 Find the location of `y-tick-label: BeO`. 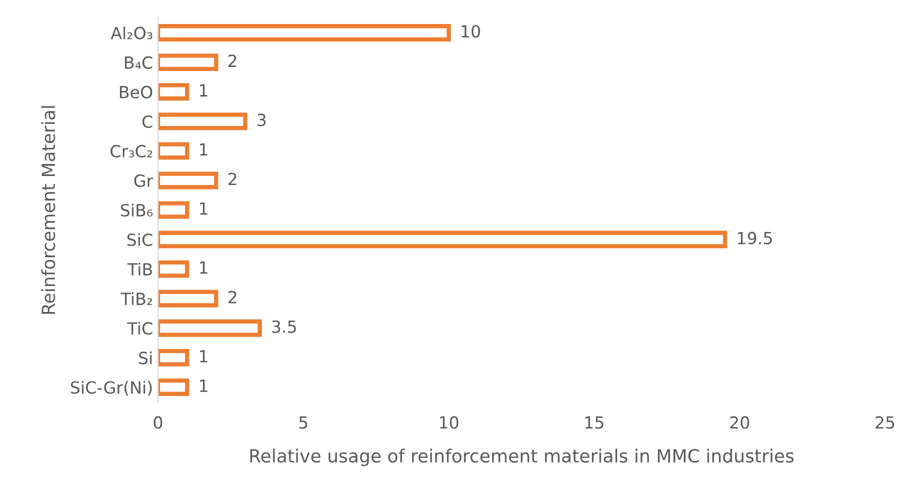

y-tick-label: BeO is located at coordinates (136, 92).